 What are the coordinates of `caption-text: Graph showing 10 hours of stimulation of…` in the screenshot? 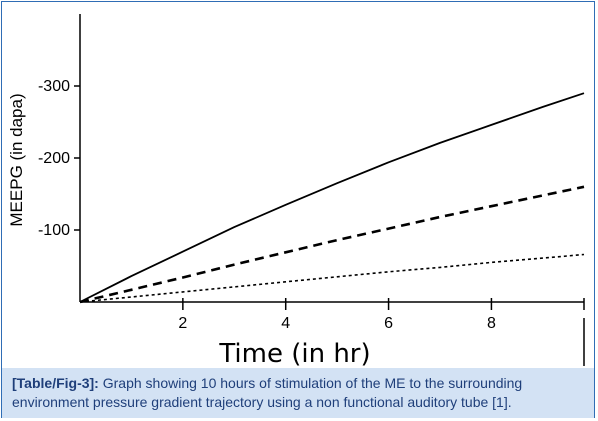 It's located at (267, 392).